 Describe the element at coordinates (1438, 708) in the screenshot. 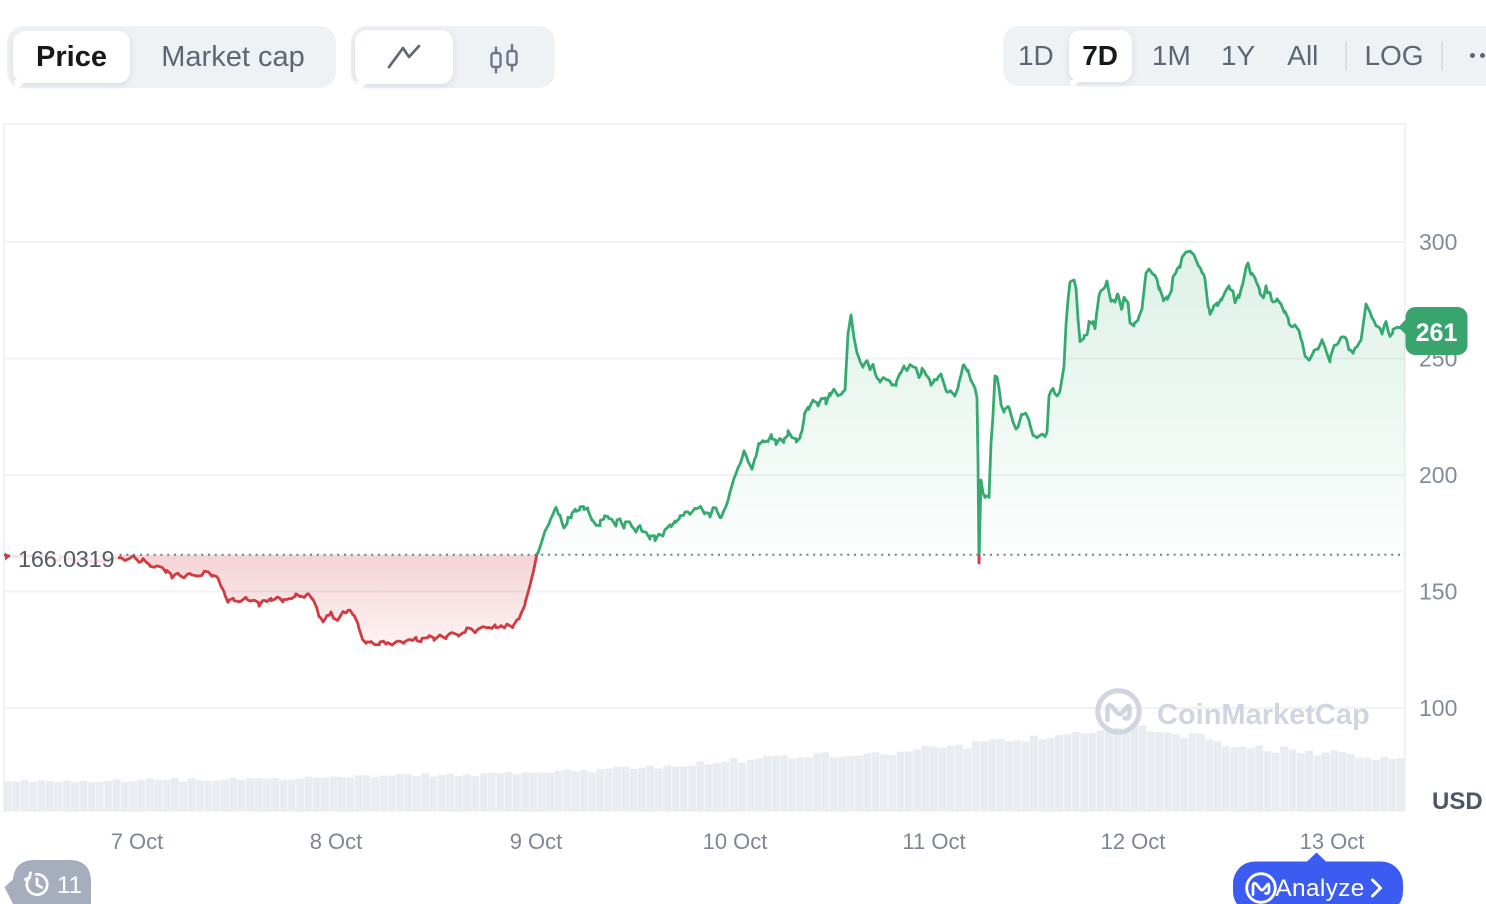

I see `svg-text: 100` at that location.